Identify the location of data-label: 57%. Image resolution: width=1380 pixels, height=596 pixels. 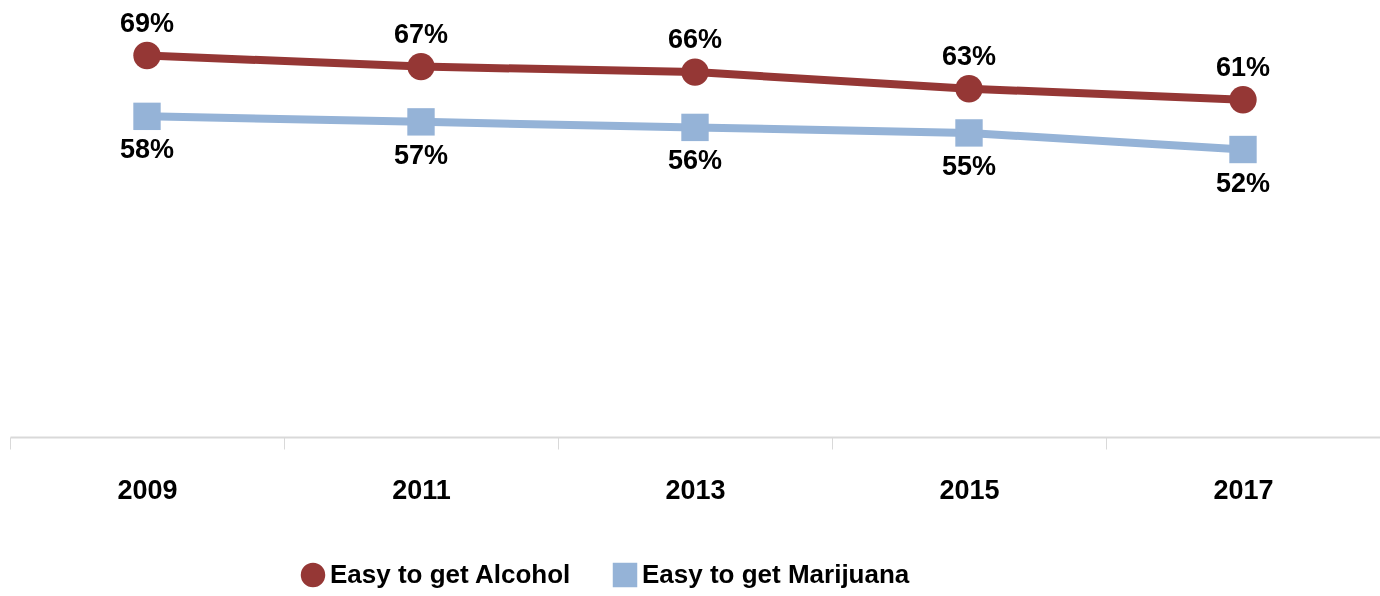
(421, 154).